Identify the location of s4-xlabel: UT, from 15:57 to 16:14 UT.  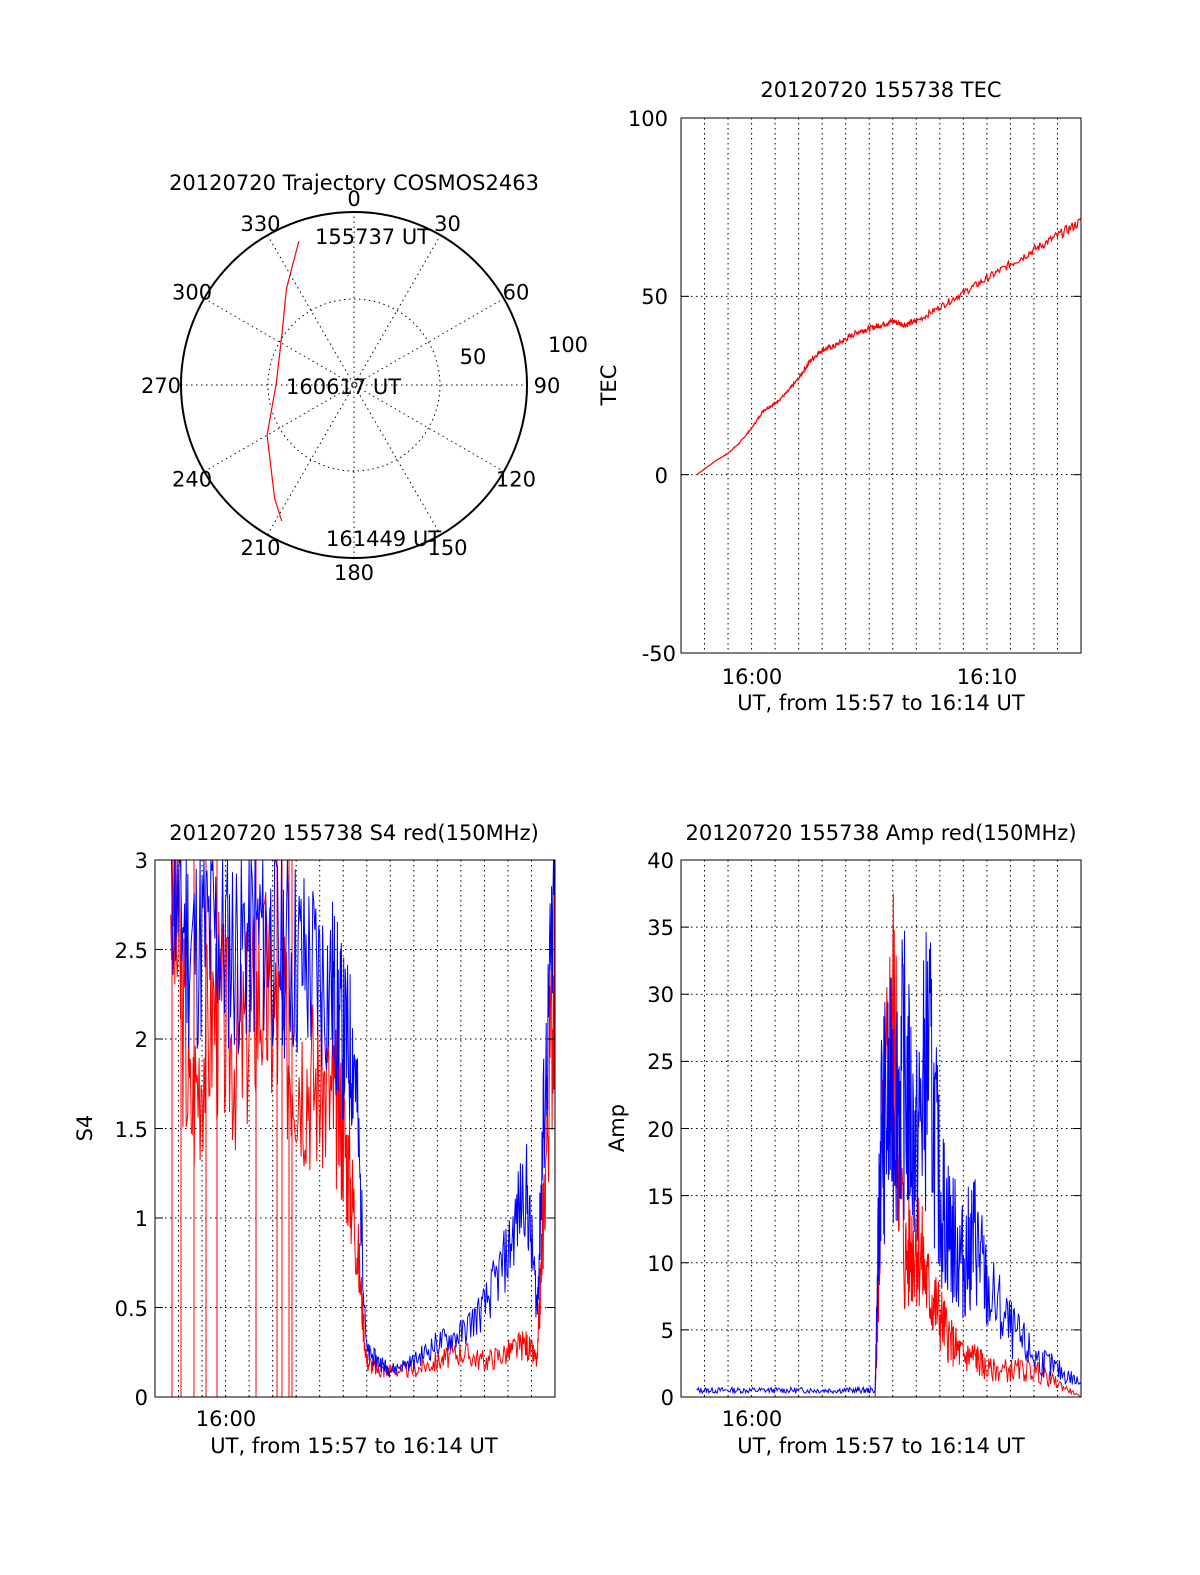
(354, 1446).